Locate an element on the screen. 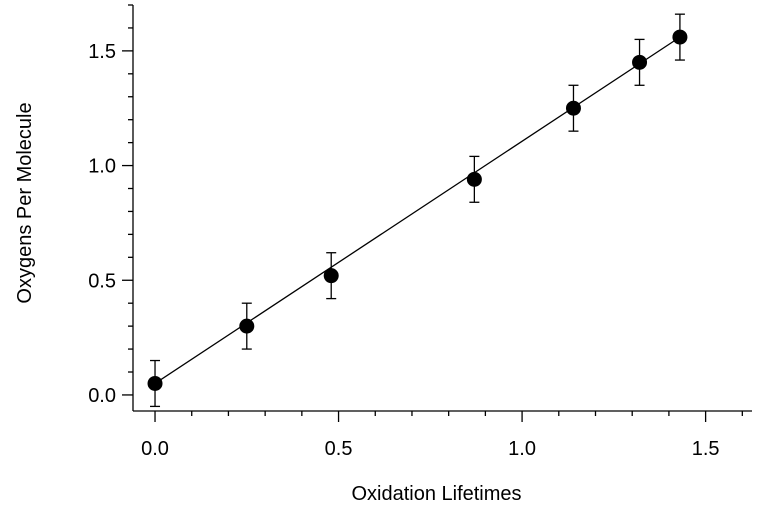 This screenshot has width=757, height=505. y-axis-title: Oxygens Per Molecule is located at coordinates (25, 202).